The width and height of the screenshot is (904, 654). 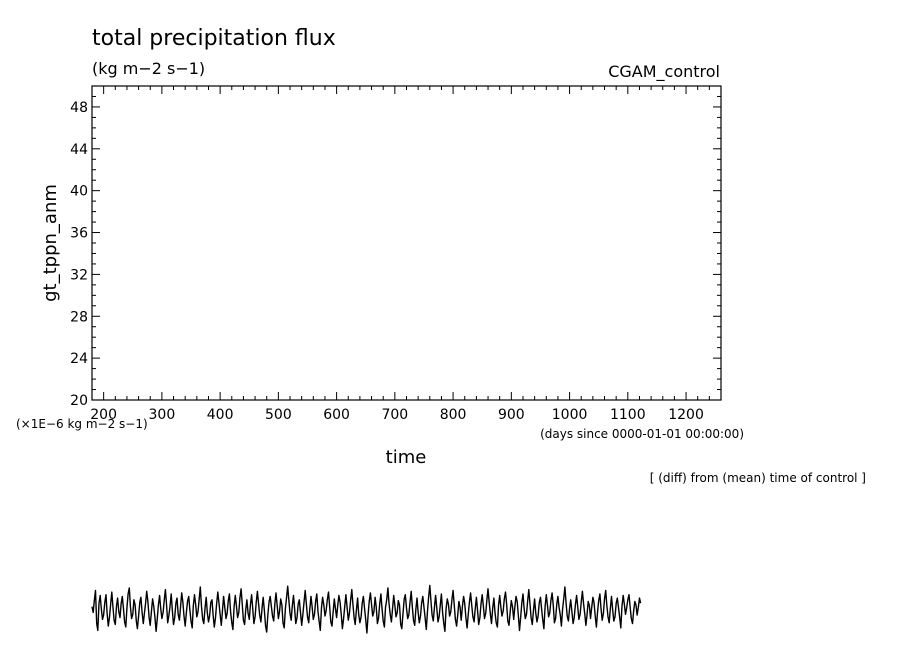 I want to click on y-tick-label: 40, so click(x=79, y=192).